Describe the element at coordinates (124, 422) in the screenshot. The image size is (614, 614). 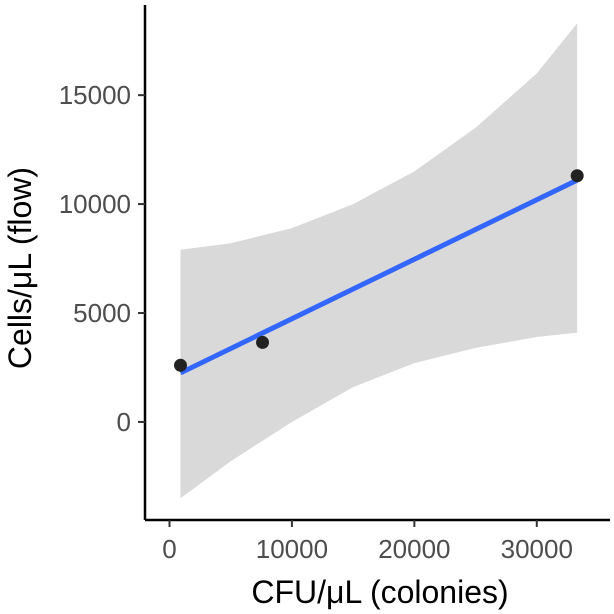
I see `y-tick-label-0: 0` at that location.